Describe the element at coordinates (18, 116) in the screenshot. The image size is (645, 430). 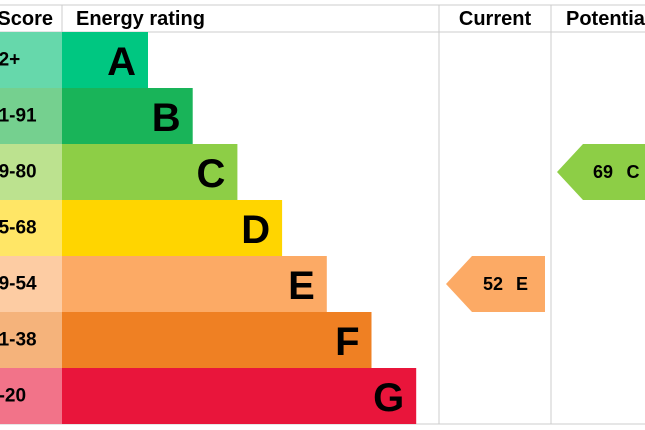
I see `score-range: 81-91` at that location.